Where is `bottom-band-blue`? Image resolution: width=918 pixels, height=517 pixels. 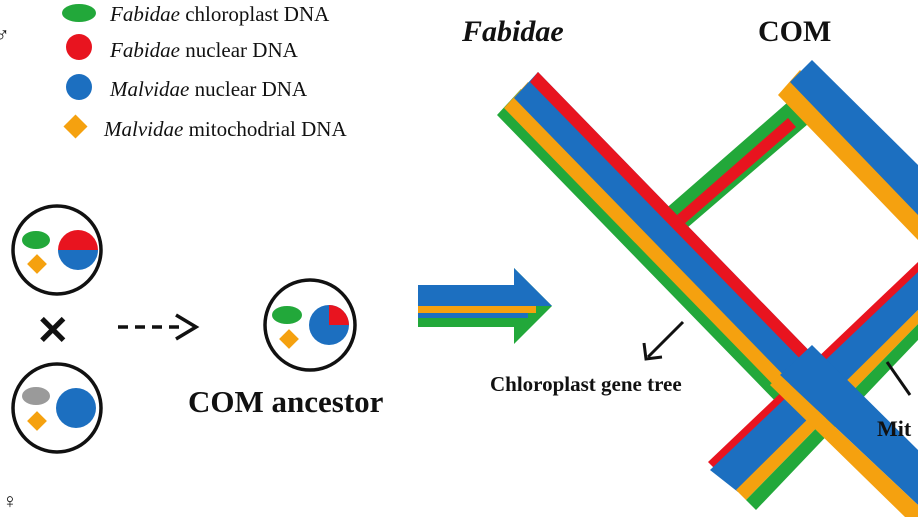 bottom-band-blue is located at coordinates (849, 425).